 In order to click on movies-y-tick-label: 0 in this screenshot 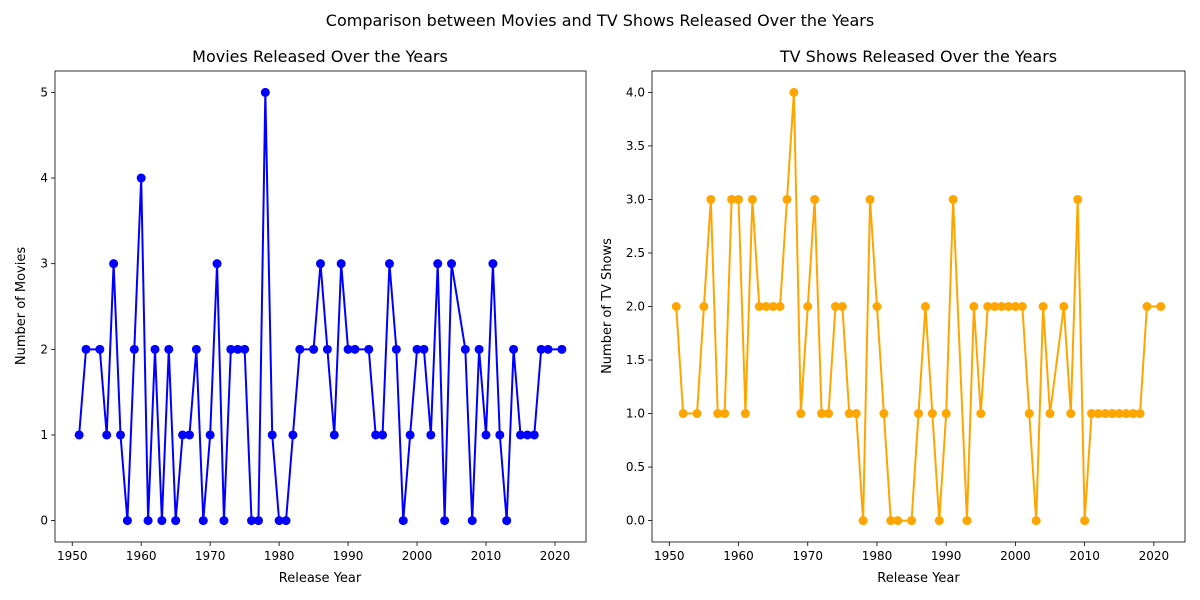, I will do `click(44, 521)`.